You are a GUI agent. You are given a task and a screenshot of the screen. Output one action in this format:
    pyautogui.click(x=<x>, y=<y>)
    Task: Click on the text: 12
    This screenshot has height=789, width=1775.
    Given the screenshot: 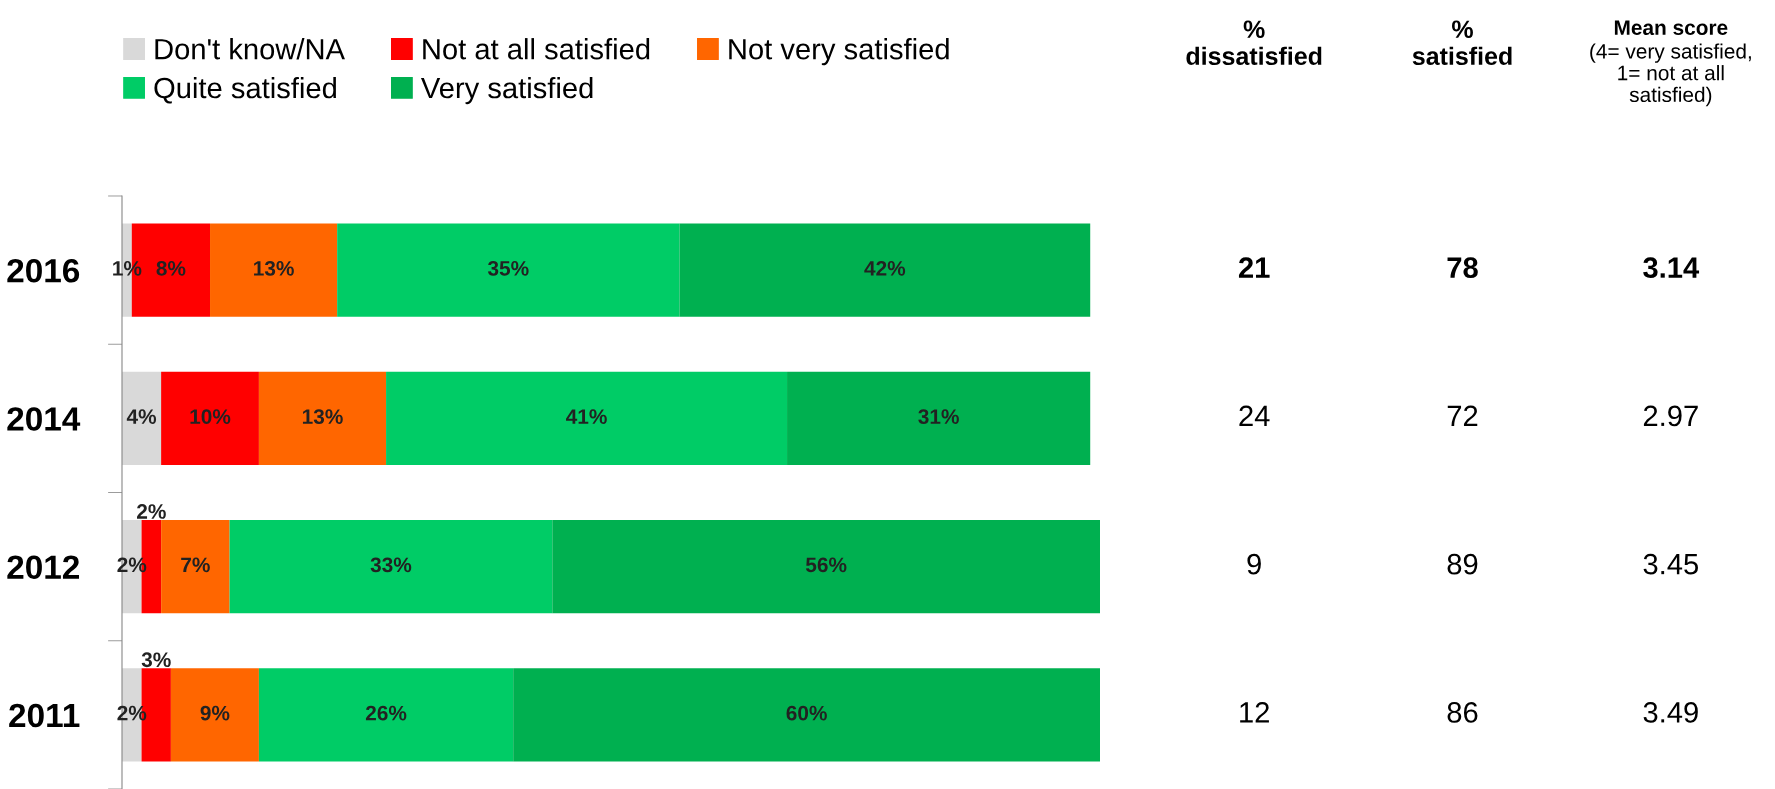 What is the action you would take?
    pyautogui.click(x=1254, y=712)
    